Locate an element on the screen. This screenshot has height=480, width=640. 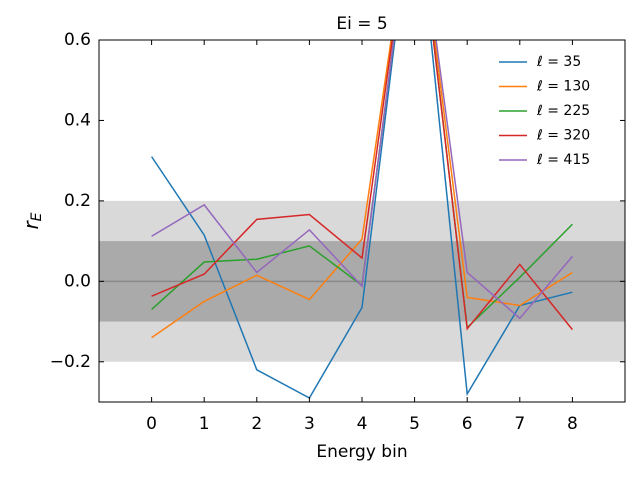
x-tick-label: 1 is located at coordinates (204, 424).